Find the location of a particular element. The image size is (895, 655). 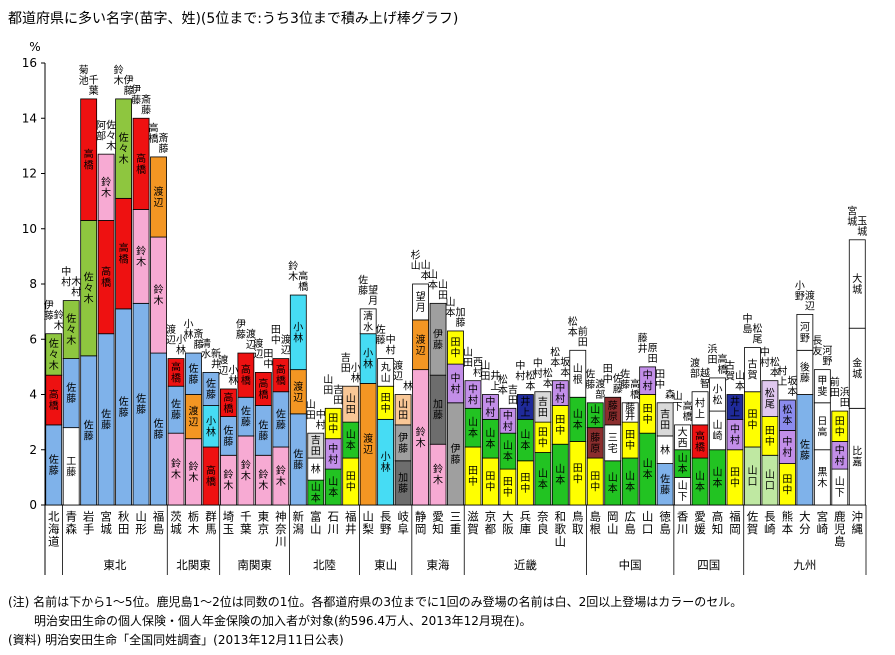

segment-label: 渡 is located at coordinates (159, 191).